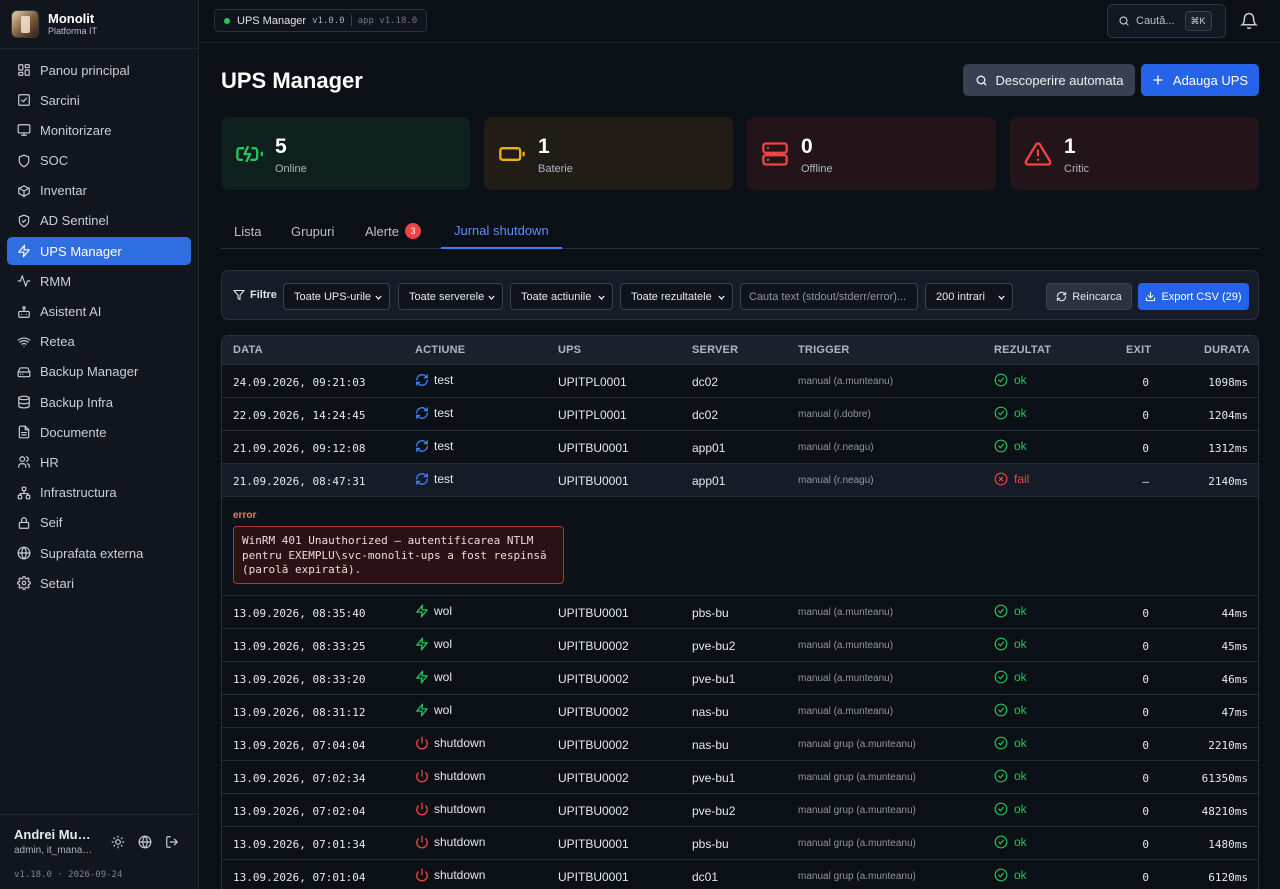 This screenshot has height=889, width=1280. I want to click on logout-icon, so click(172, 842).